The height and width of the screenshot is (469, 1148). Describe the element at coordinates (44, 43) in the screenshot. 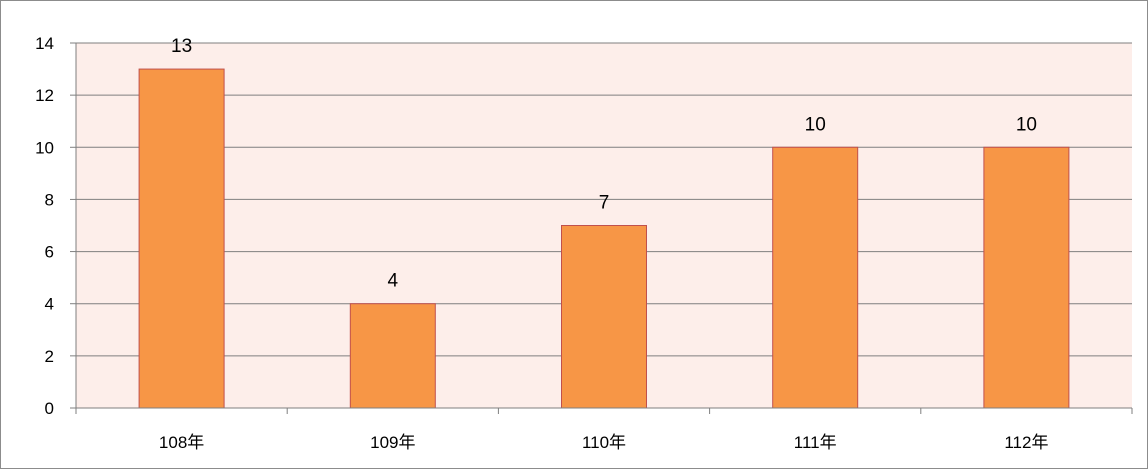

I see `y-tick-label: 14` at that location.